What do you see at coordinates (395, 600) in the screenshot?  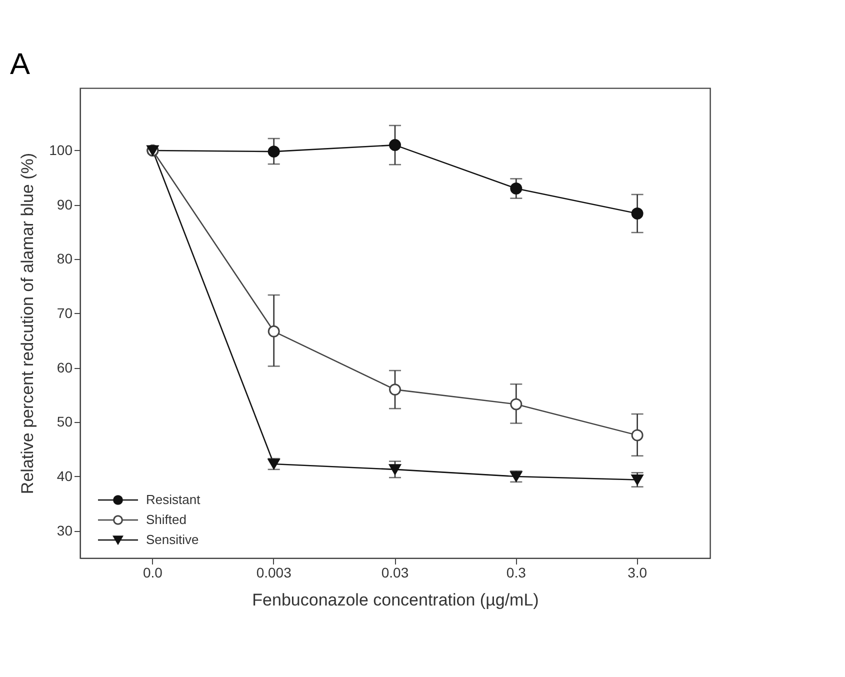 I see `x-axis-title: Fenbuconazole concentration (µg/mL)` at bounding box center [395, 600].